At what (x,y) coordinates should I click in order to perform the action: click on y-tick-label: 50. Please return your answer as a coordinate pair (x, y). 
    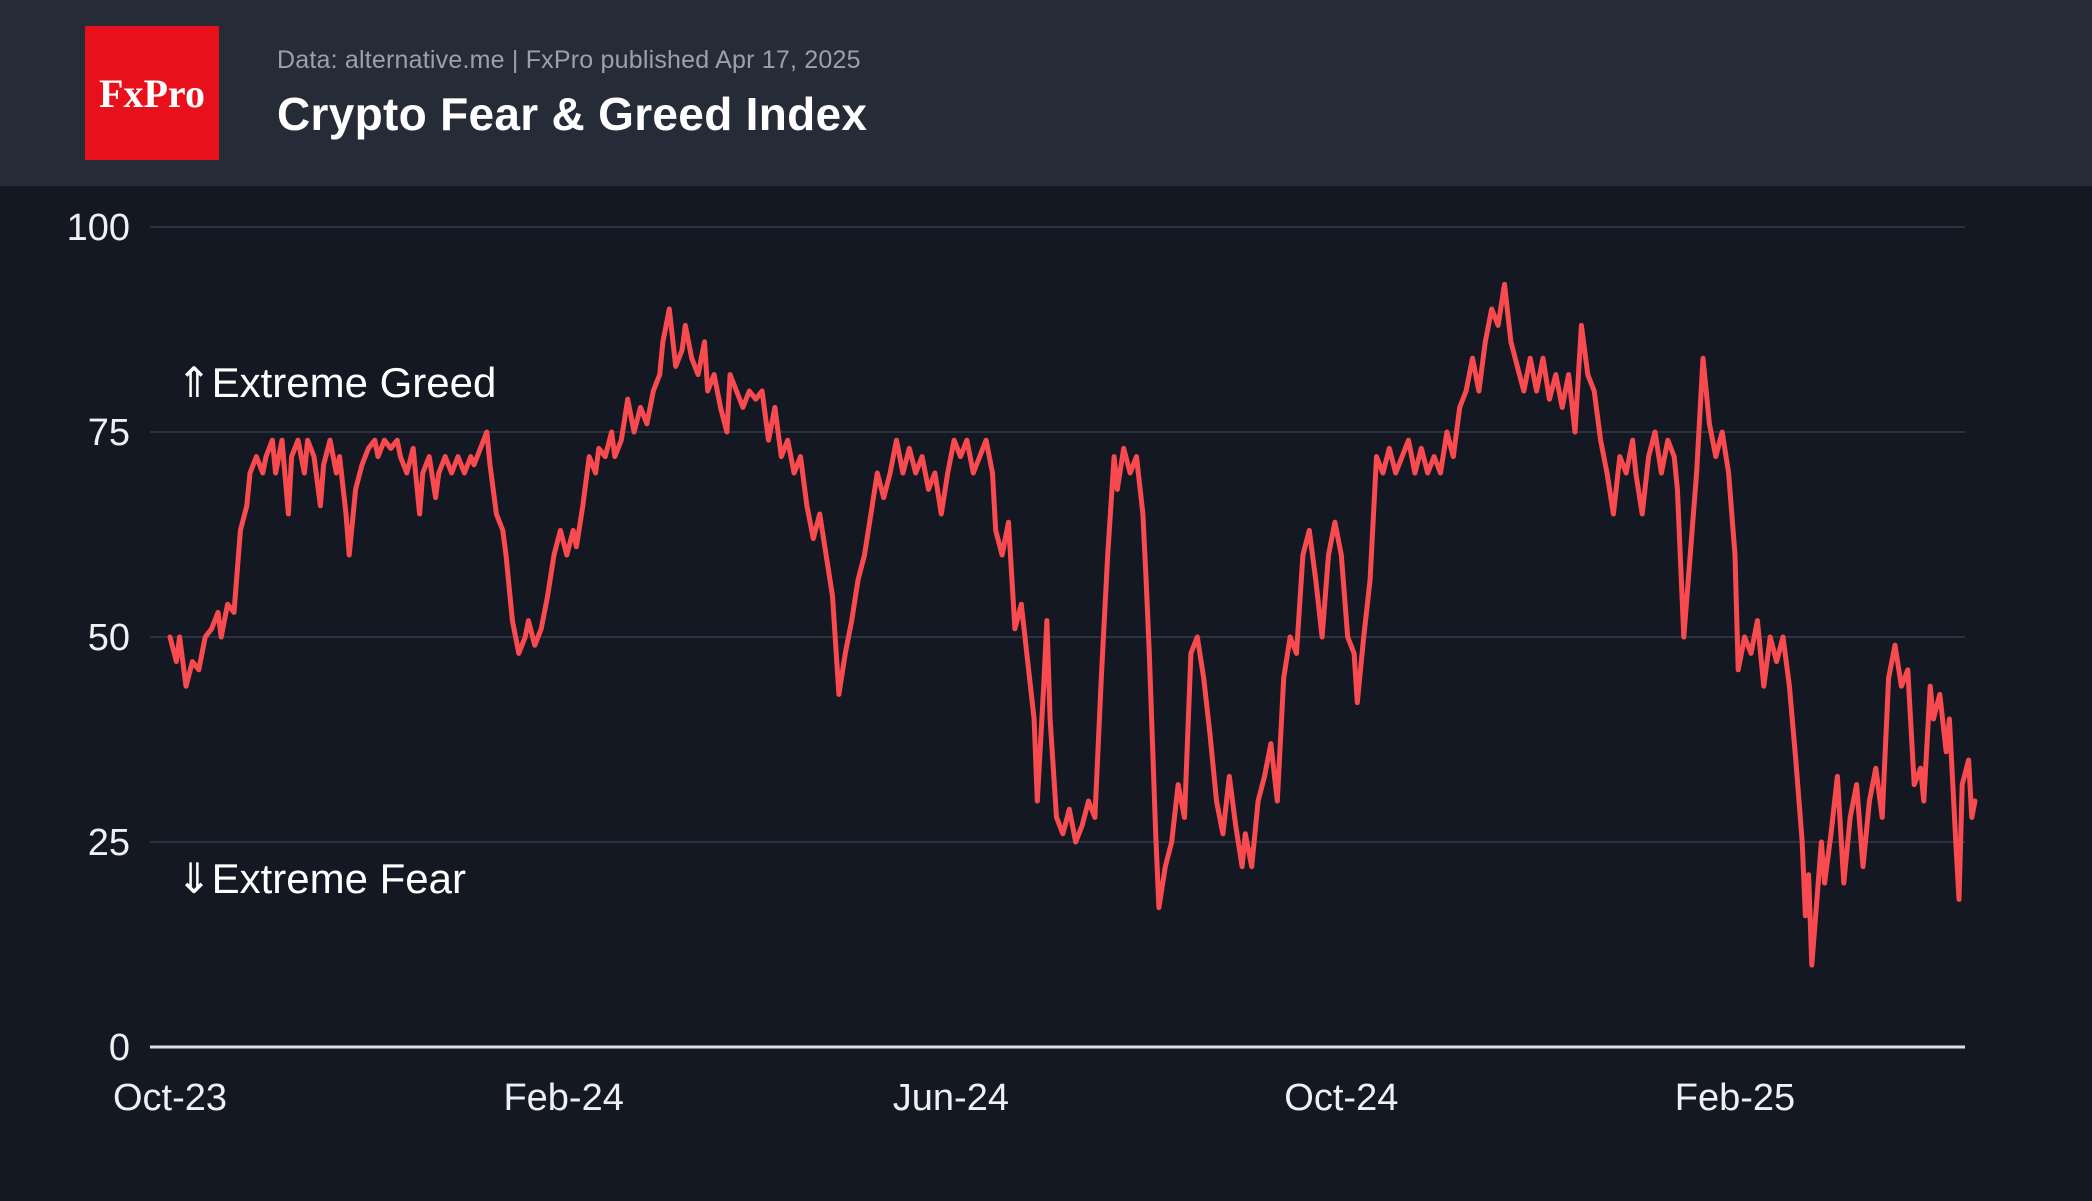
    Looking at the image, I should click on (109, 638).